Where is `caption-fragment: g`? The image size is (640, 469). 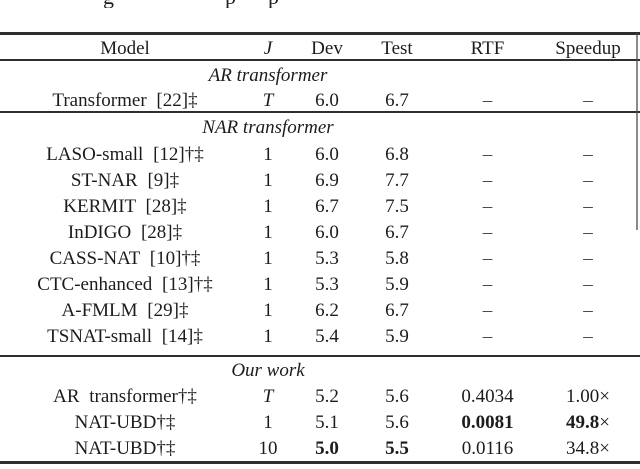
caption-fragment: g is located at coordinates (108, 4).